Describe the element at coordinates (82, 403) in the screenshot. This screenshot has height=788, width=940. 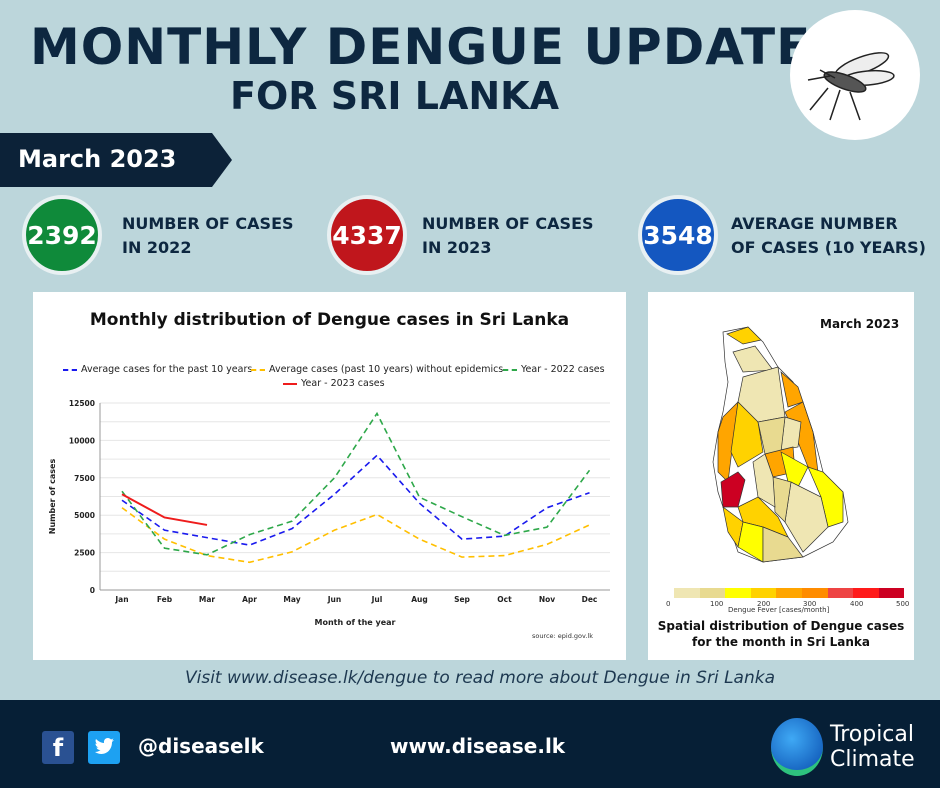
I see `y-tick-label: 12500` at that location.